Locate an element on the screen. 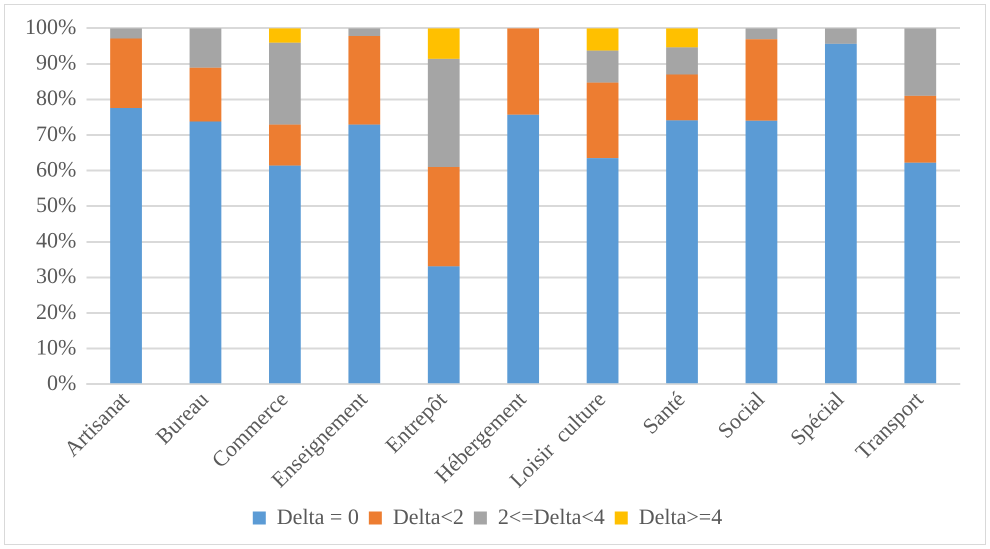 The height and width of the screenshot is (549, 990). legend-label: 2<=Delta<4 is located at coordinates (551, 516).